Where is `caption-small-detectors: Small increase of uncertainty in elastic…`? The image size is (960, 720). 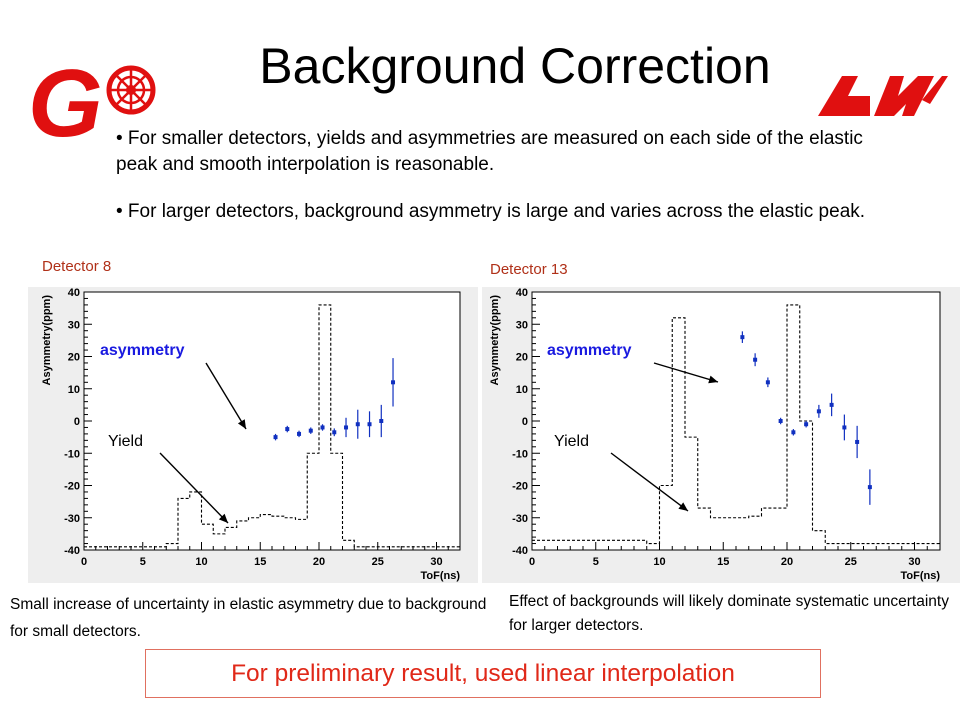 caption-small-detectors: Small increase of uncertainty in elastic… is located at coordinates (248, 618).